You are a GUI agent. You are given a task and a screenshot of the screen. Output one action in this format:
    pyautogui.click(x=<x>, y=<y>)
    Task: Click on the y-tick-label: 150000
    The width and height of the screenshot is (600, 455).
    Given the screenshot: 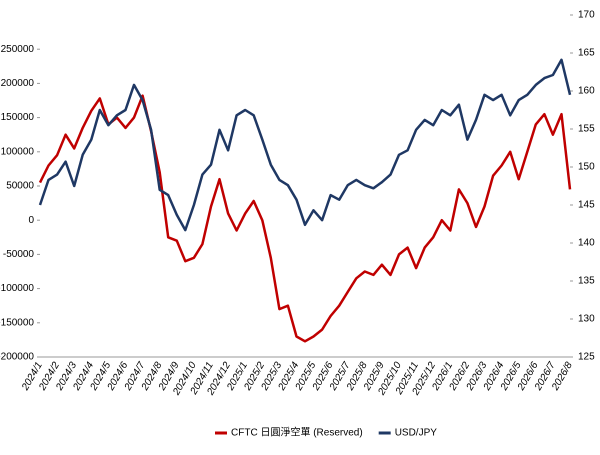 What is the action you would take?
    pyautogui.click(x=18, y=117)
    